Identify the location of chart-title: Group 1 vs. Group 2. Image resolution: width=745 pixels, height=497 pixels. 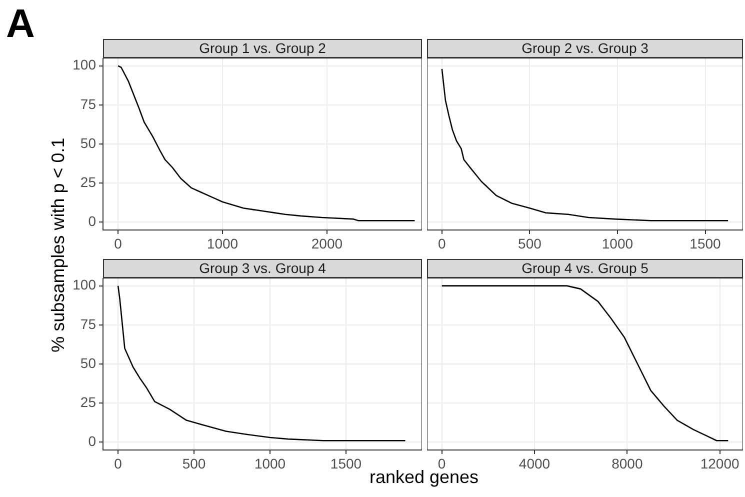
(262, 48).